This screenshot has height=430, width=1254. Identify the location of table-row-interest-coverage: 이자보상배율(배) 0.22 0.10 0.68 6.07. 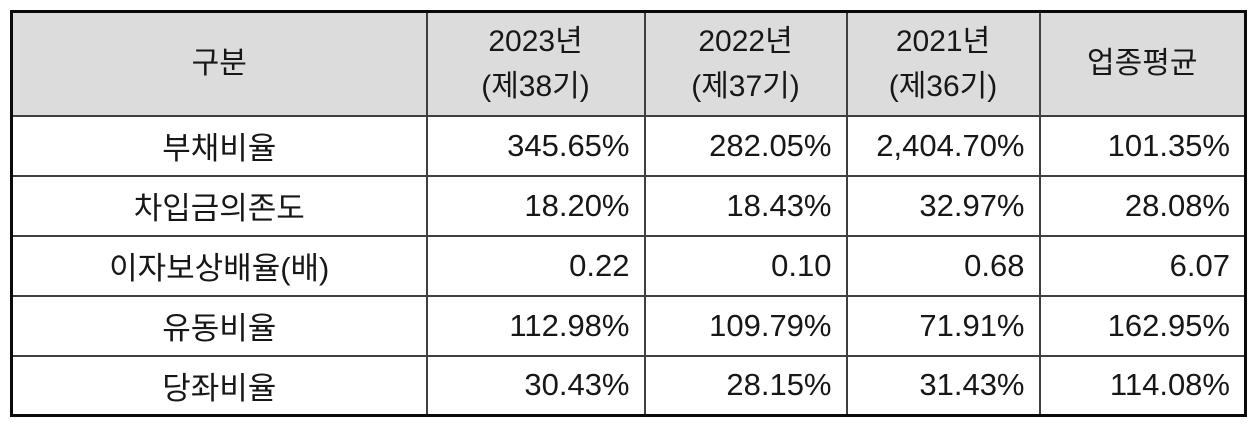
(628, 265).